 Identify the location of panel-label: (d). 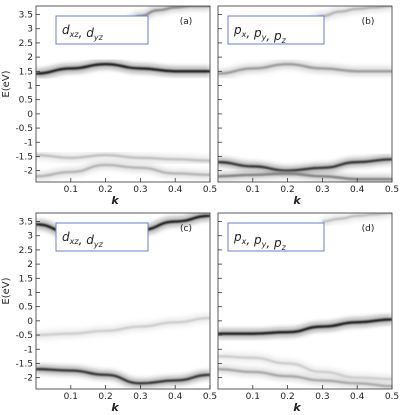
(368, 229).